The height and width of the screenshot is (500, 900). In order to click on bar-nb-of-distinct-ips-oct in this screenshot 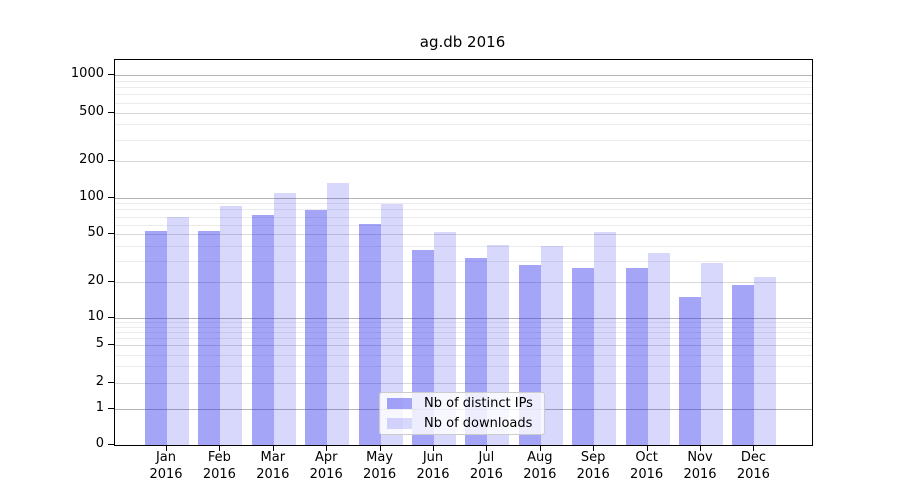, I will do `click(636, 356)`.